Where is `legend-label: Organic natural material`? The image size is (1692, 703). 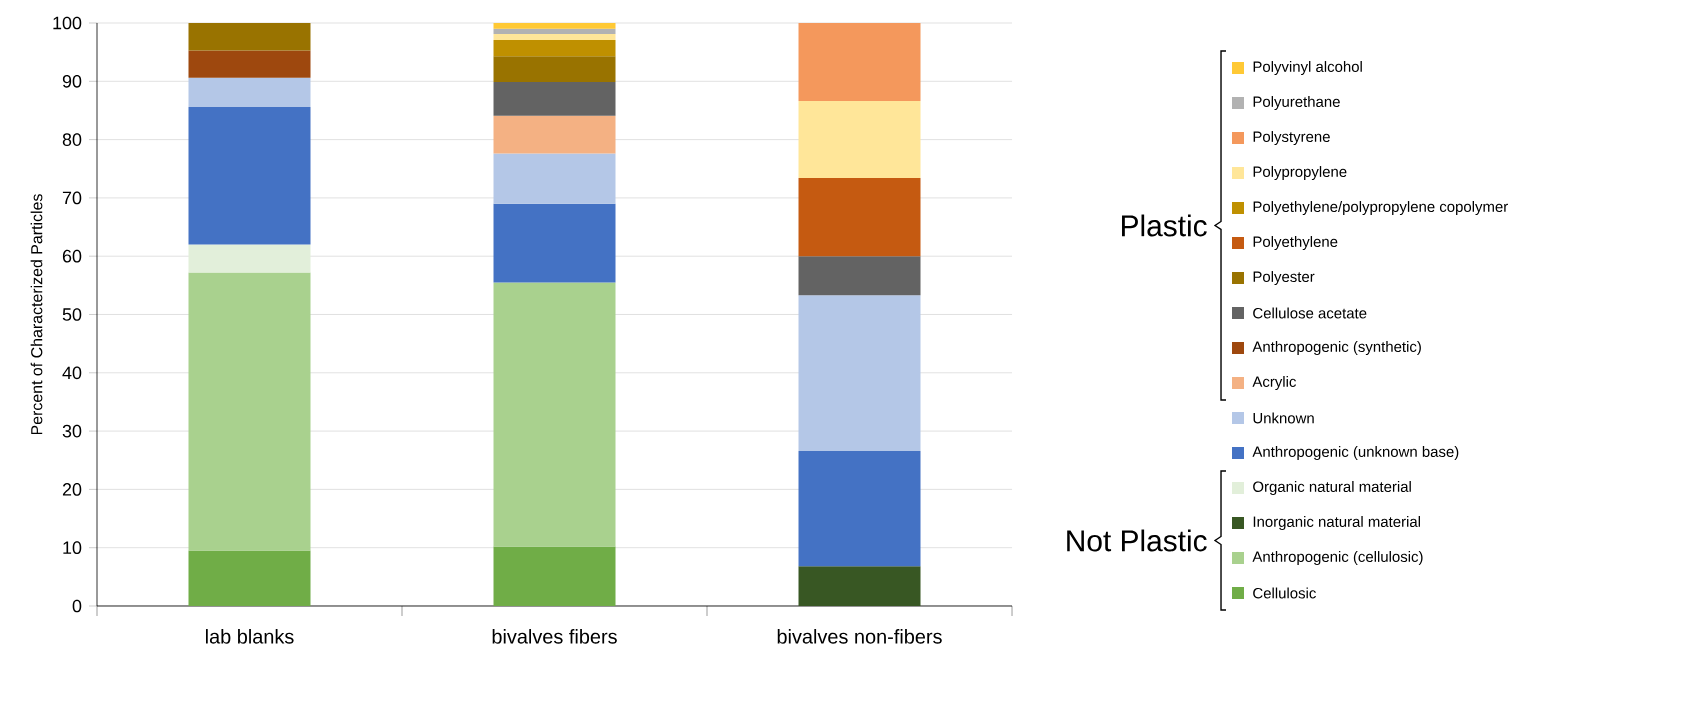
legend-label: Organic natural material is located at coordinates (1332, 488).